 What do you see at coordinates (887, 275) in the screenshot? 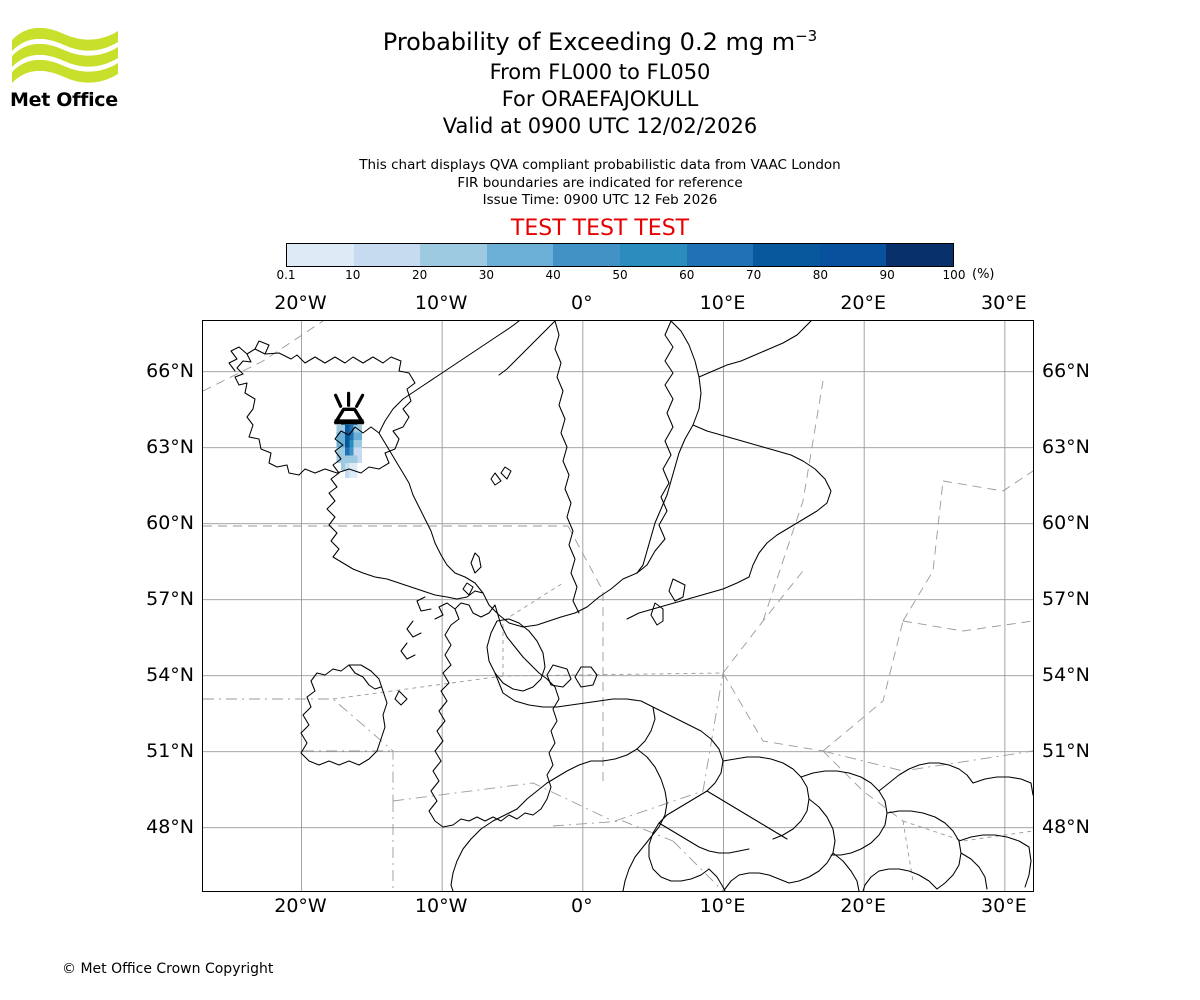
I see `colorbar-tick-90: 90` at bounding box center [887, 275].